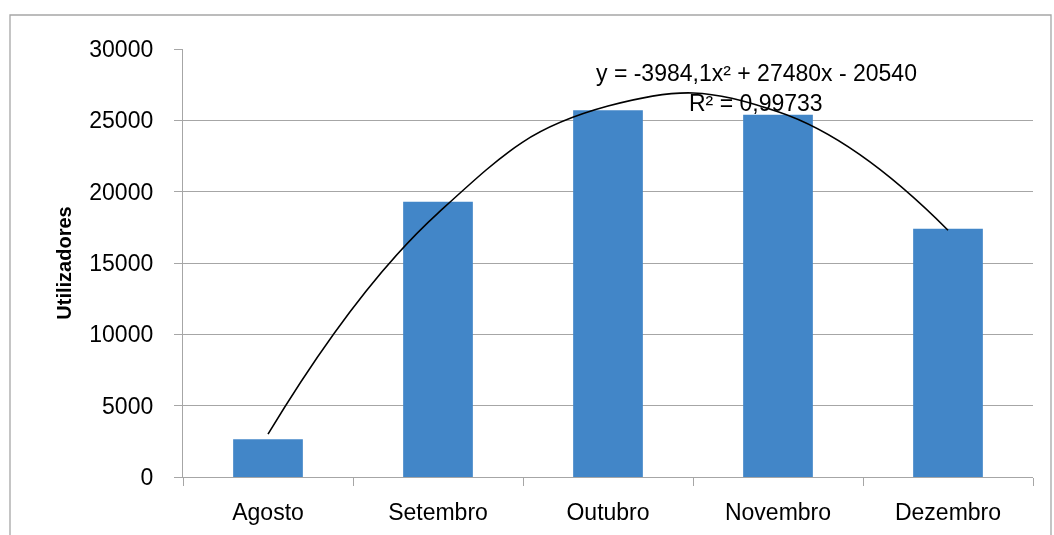 The width and height of the screenshot is (1054, 535). Describe the element at coordinates (63, 263) in the screenshot. I see `y-axis-title: Utilizadores` at that location.